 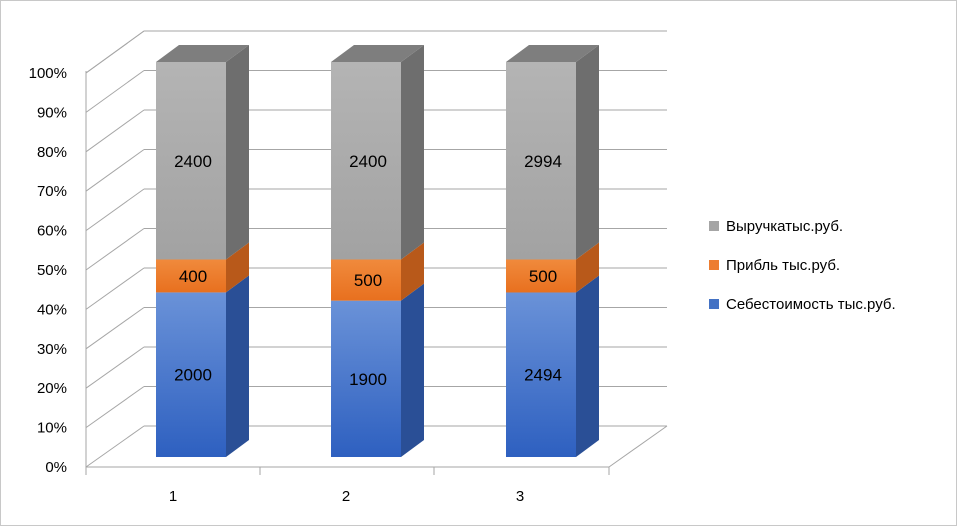 I want to click on y-tick-label: 90%, so click(x=52, y=112).